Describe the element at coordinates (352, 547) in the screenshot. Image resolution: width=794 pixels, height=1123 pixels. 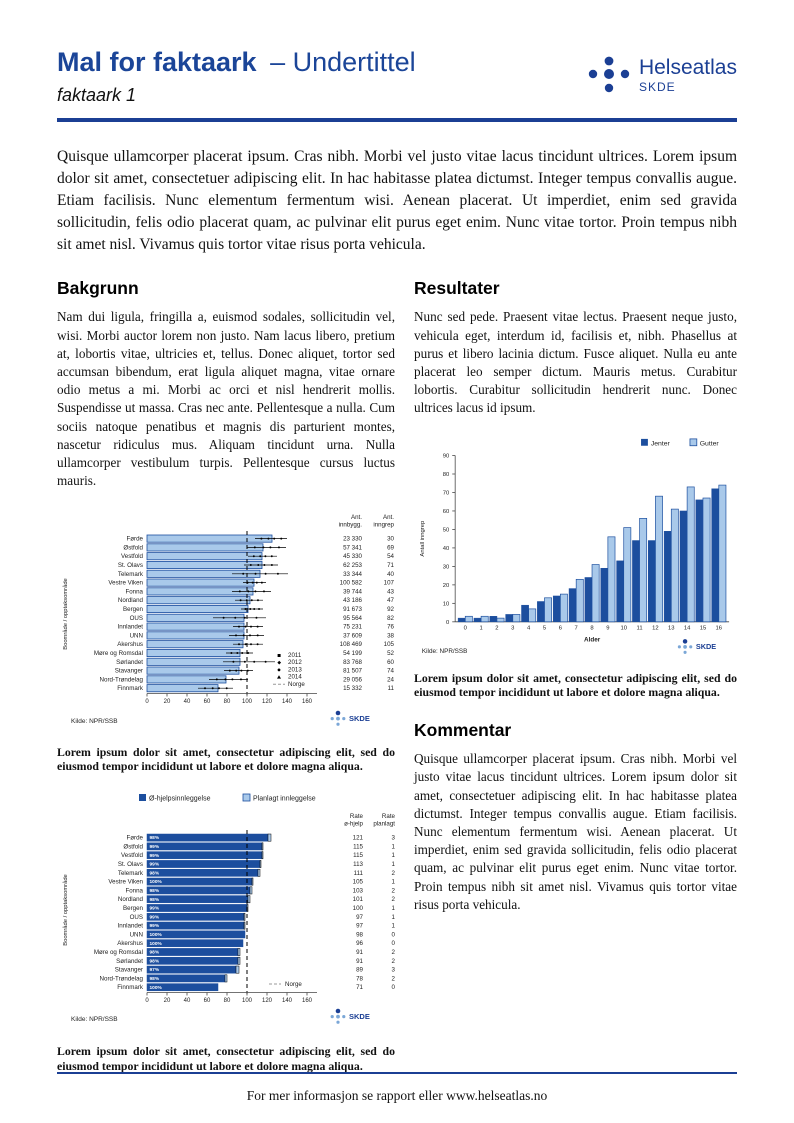
I see `ant-innbygg-value: 57 341` at that location.